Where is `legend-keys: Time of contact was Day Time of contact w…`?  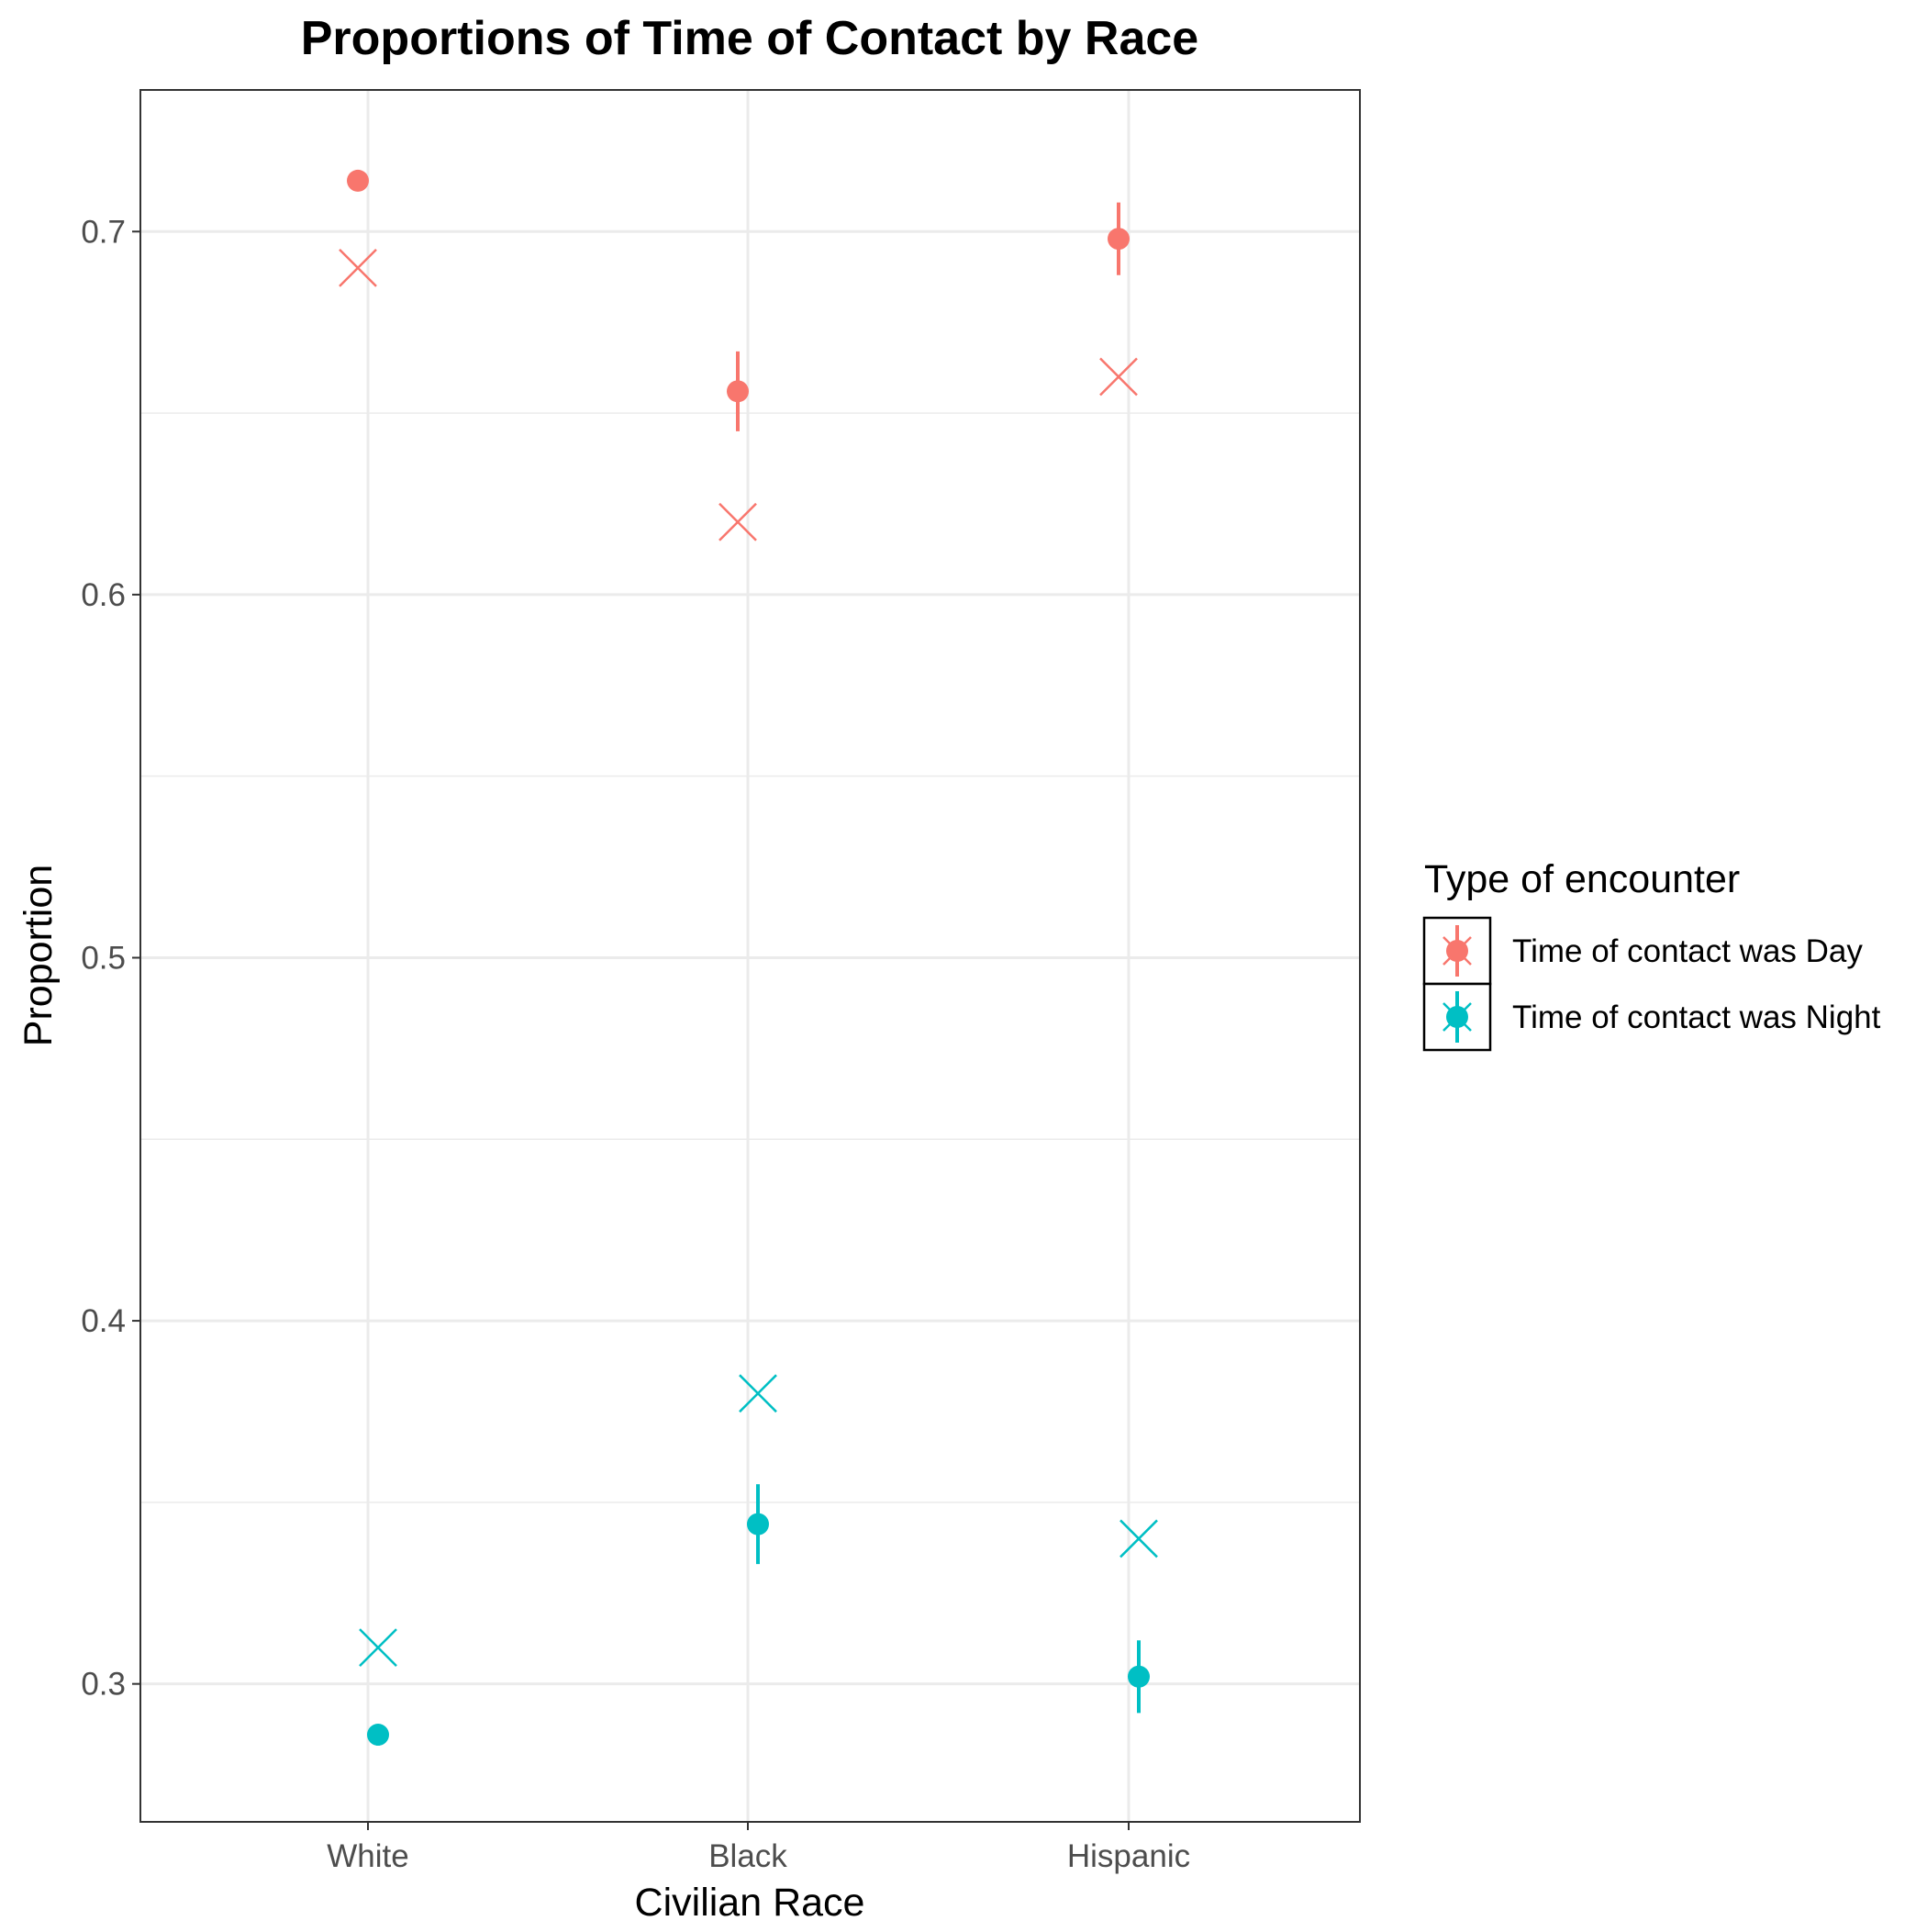 legend-keys: Time of contact was Day Time of contact w… is located at coordinates (1651, 984).